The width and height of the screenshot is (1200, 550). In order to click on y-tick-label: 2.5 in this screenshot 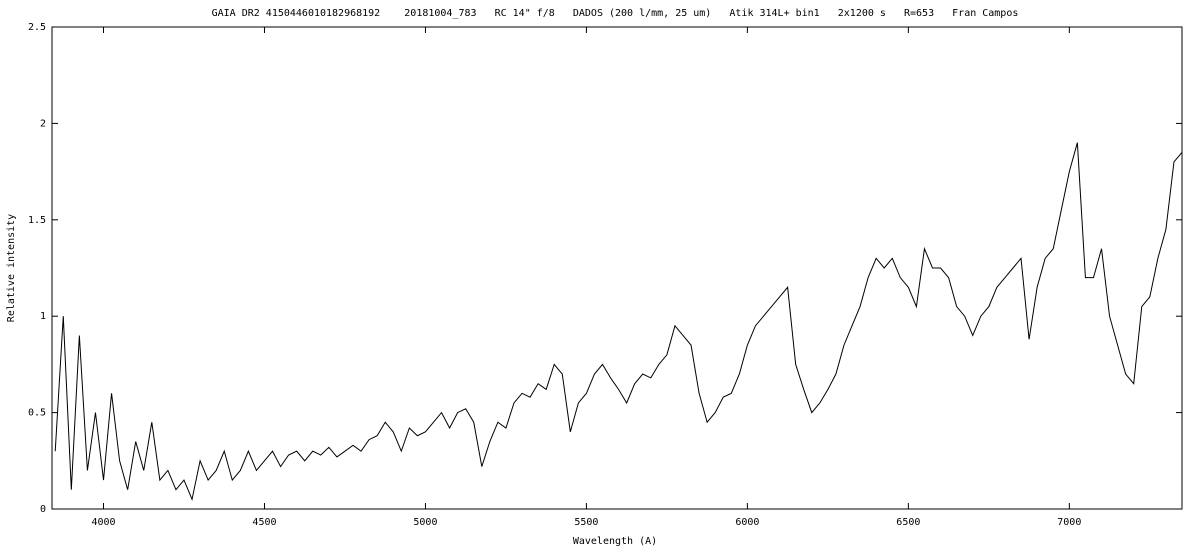, I will do `click(37, 27)`.